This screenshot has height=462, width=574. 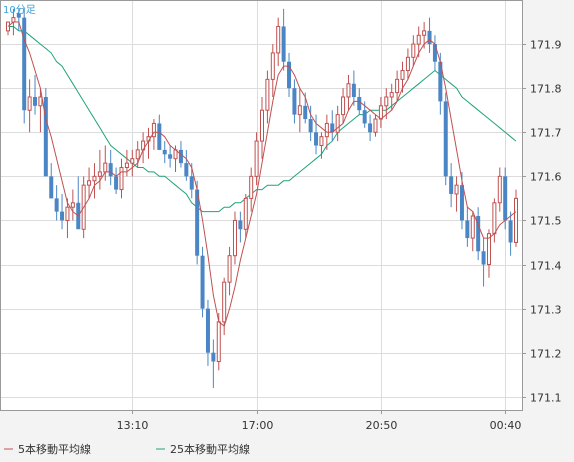 I want to click on x-tick-label: 17:00, so click(x=258, y=425).